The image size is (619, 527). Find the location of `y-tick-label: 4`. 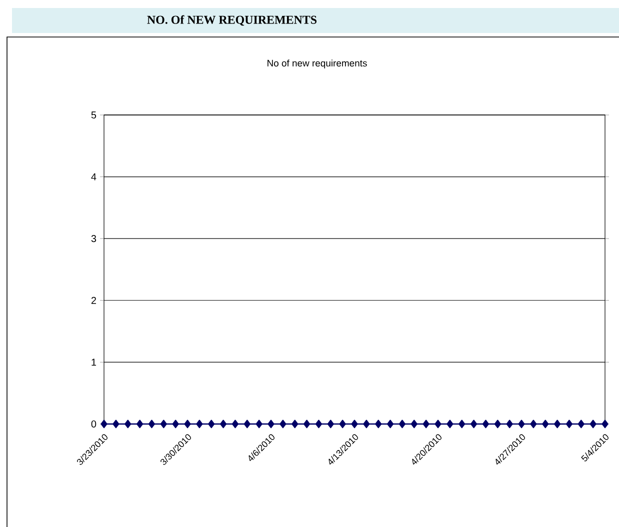

y-tick-label: 4 is located at coordinates (93, 176).